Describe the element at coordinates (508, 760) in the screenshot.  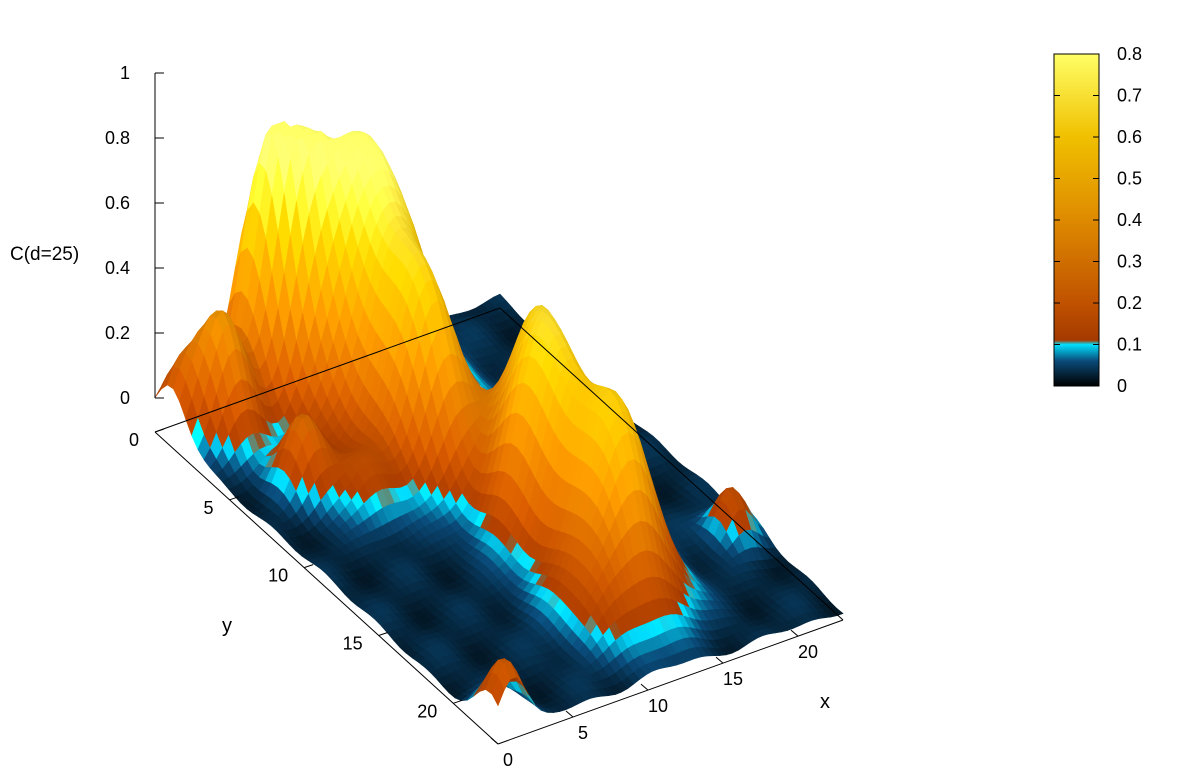
I see `x-tick-label: 0` at that location.